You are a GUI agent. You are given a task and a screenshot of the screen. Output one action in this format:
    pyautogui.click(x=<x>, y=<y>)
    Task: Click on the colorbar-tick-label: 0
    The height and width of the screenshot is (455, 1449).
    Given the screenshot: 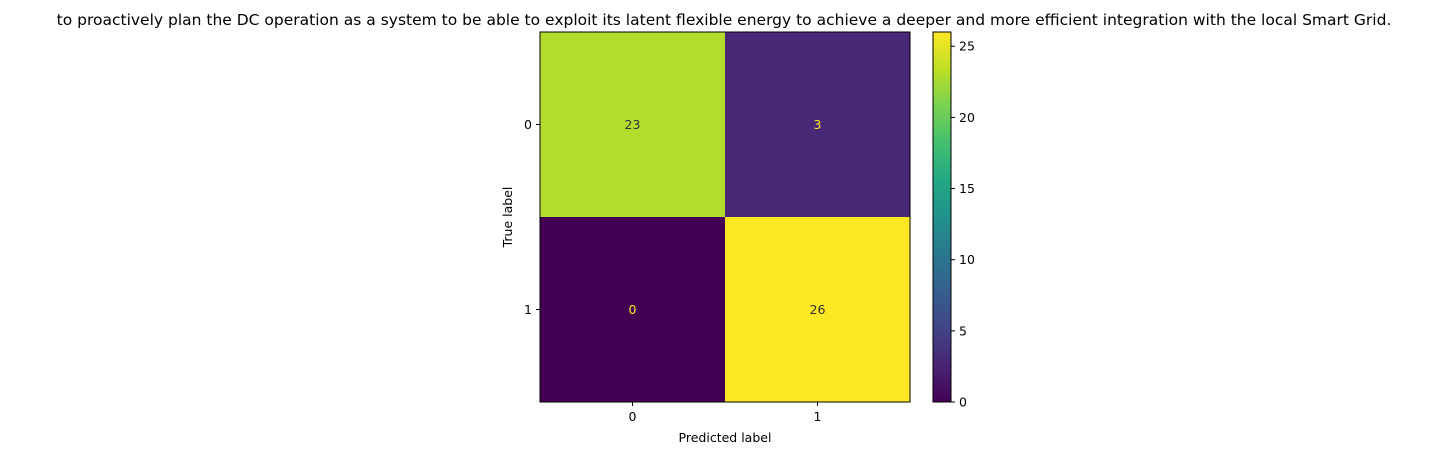 What is the action you would take?
    pyautogui.click(x=963, y=402)
    